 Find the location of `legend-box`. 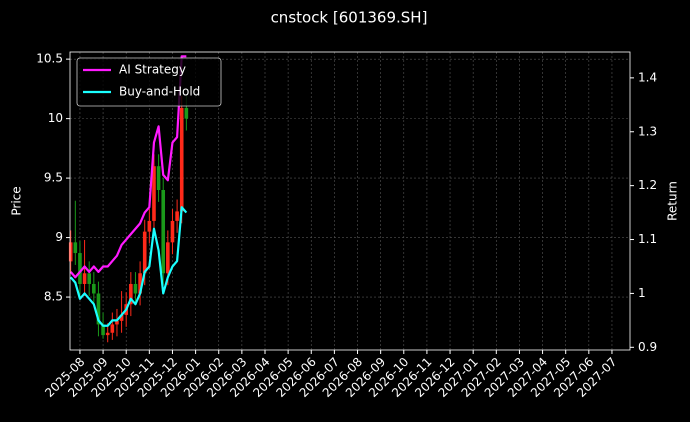

legend-box is located at coordinates (149, 82).